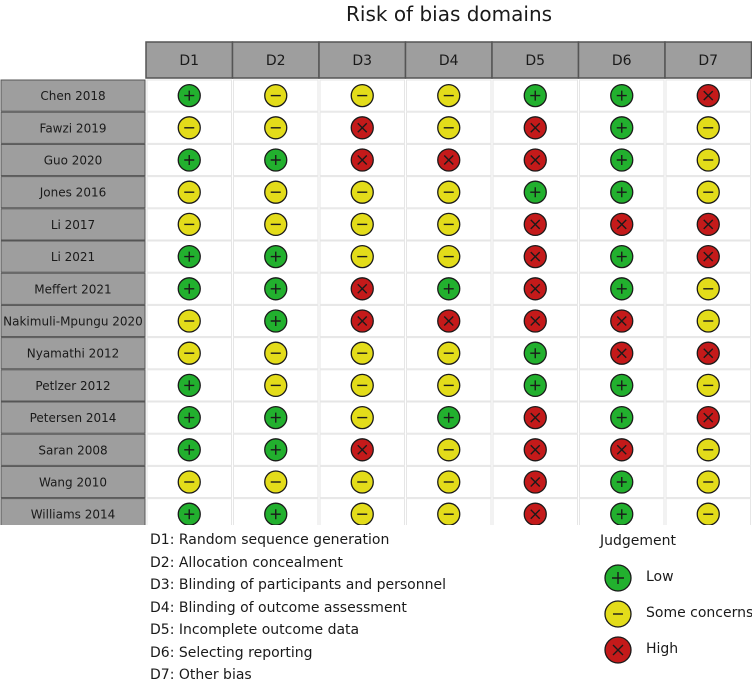 Image resolution: width=752 pixels, height=685 pixels. I want to click on study-label: Guo 2020, so click(73, 161).